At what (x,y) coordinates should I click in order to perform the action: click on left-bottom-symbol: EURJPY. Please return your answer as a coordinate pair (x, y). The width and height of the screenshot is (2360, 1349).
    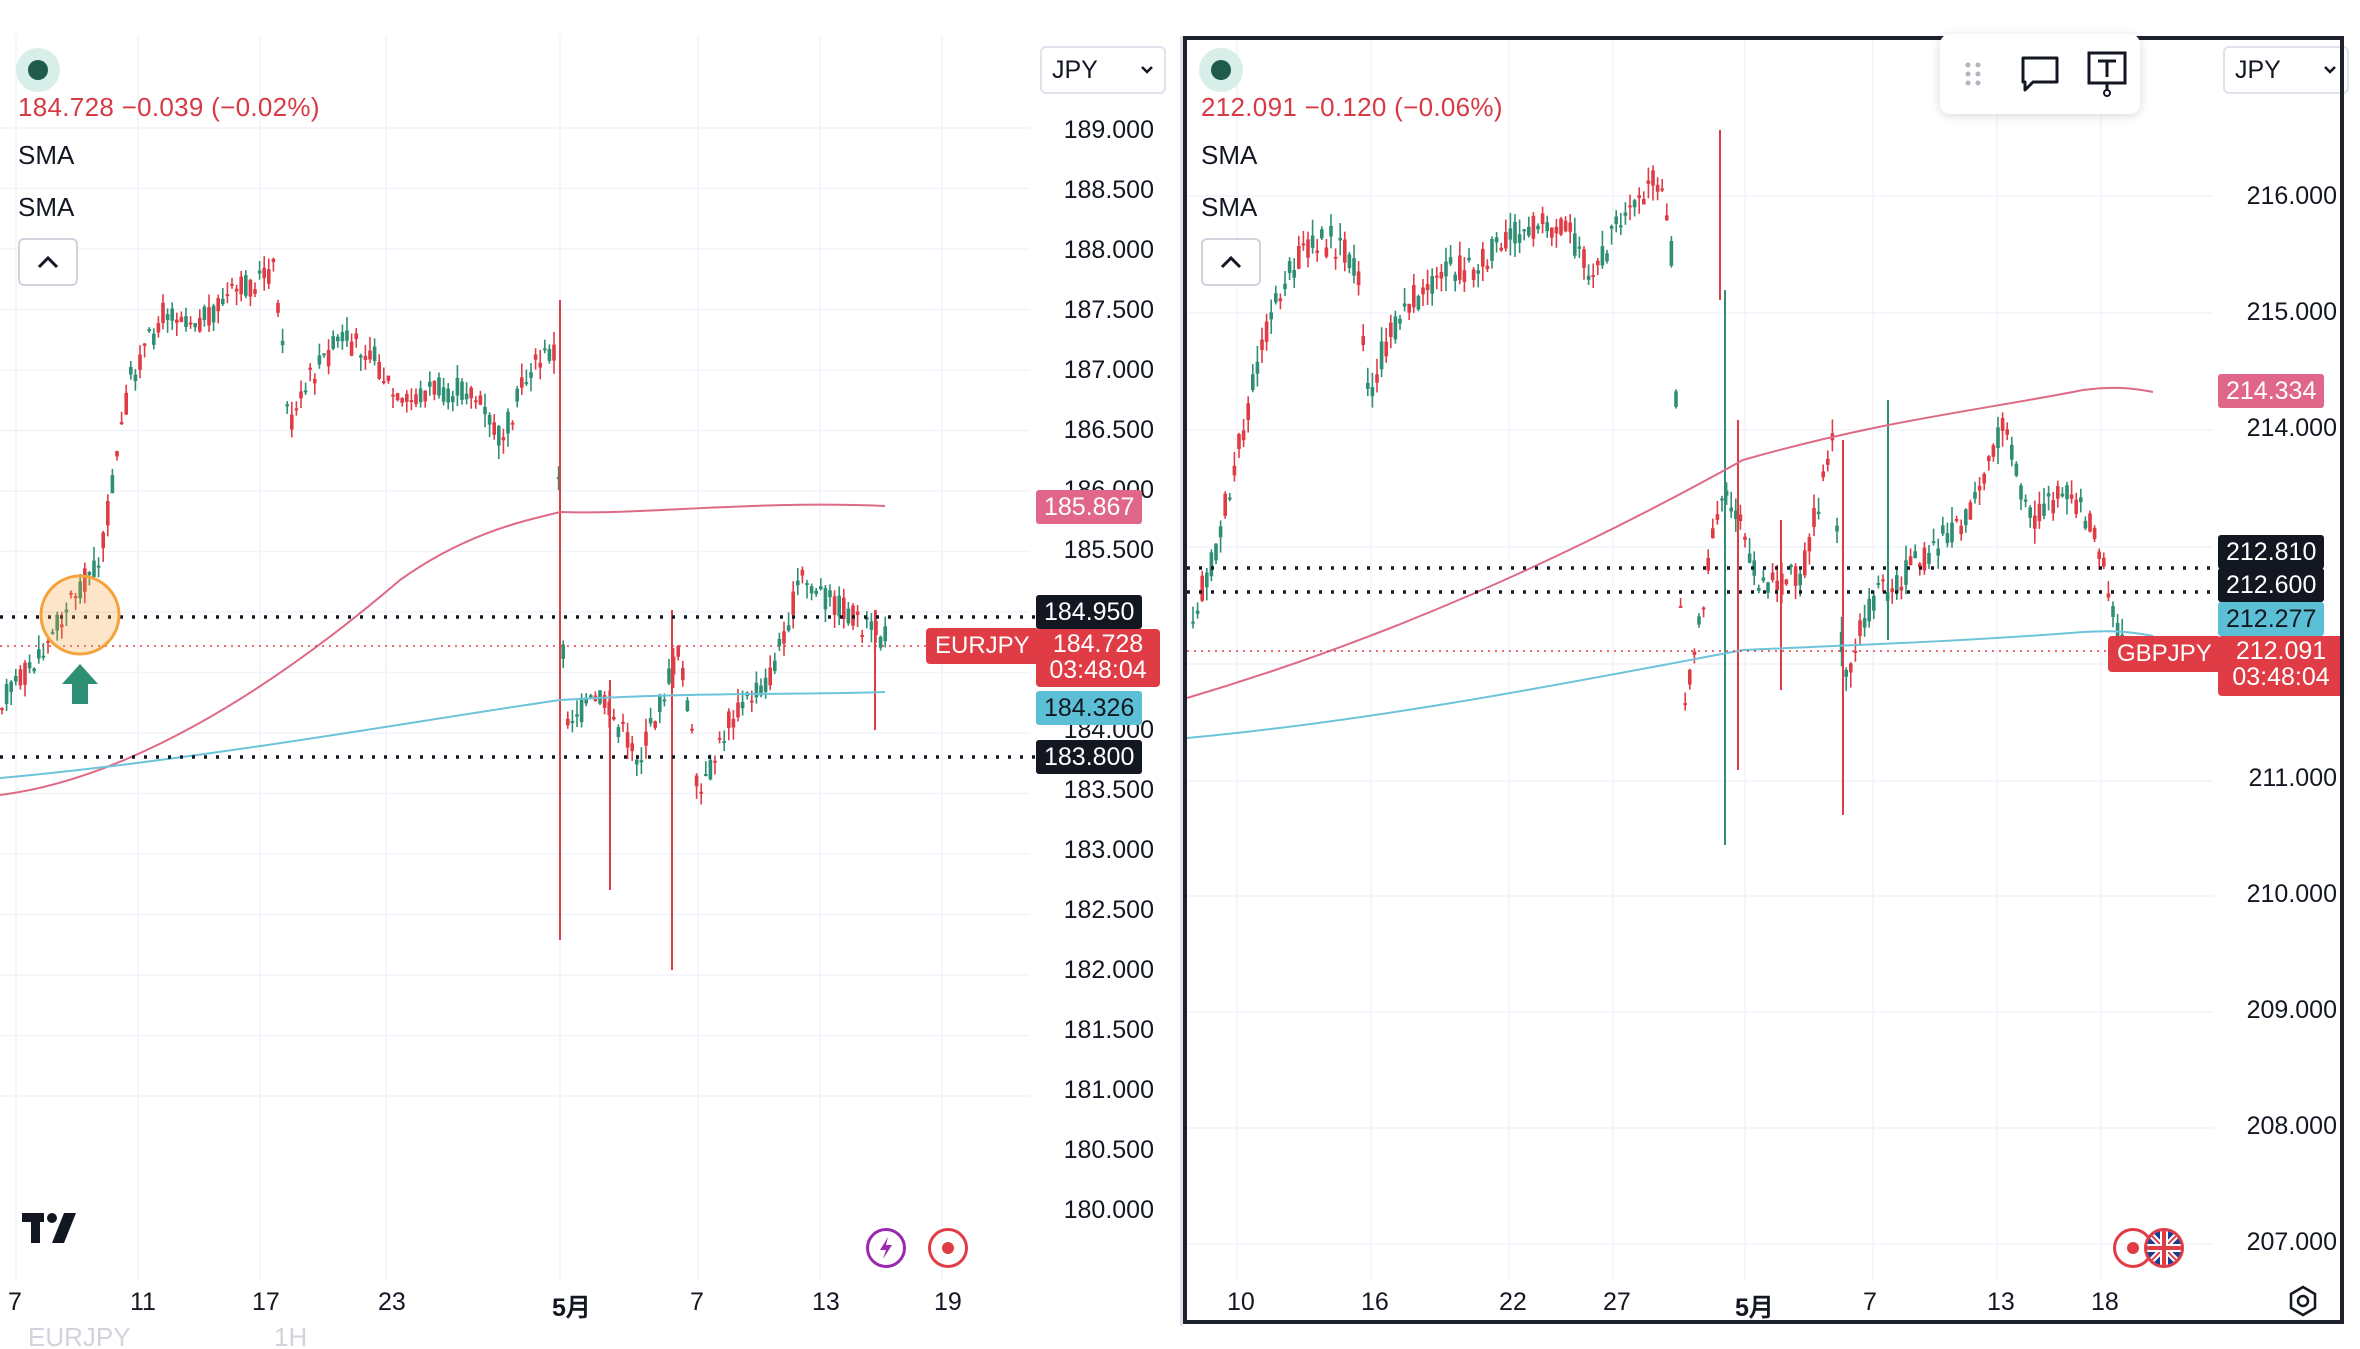
    Looking at the image, I should click on (79, 1335).